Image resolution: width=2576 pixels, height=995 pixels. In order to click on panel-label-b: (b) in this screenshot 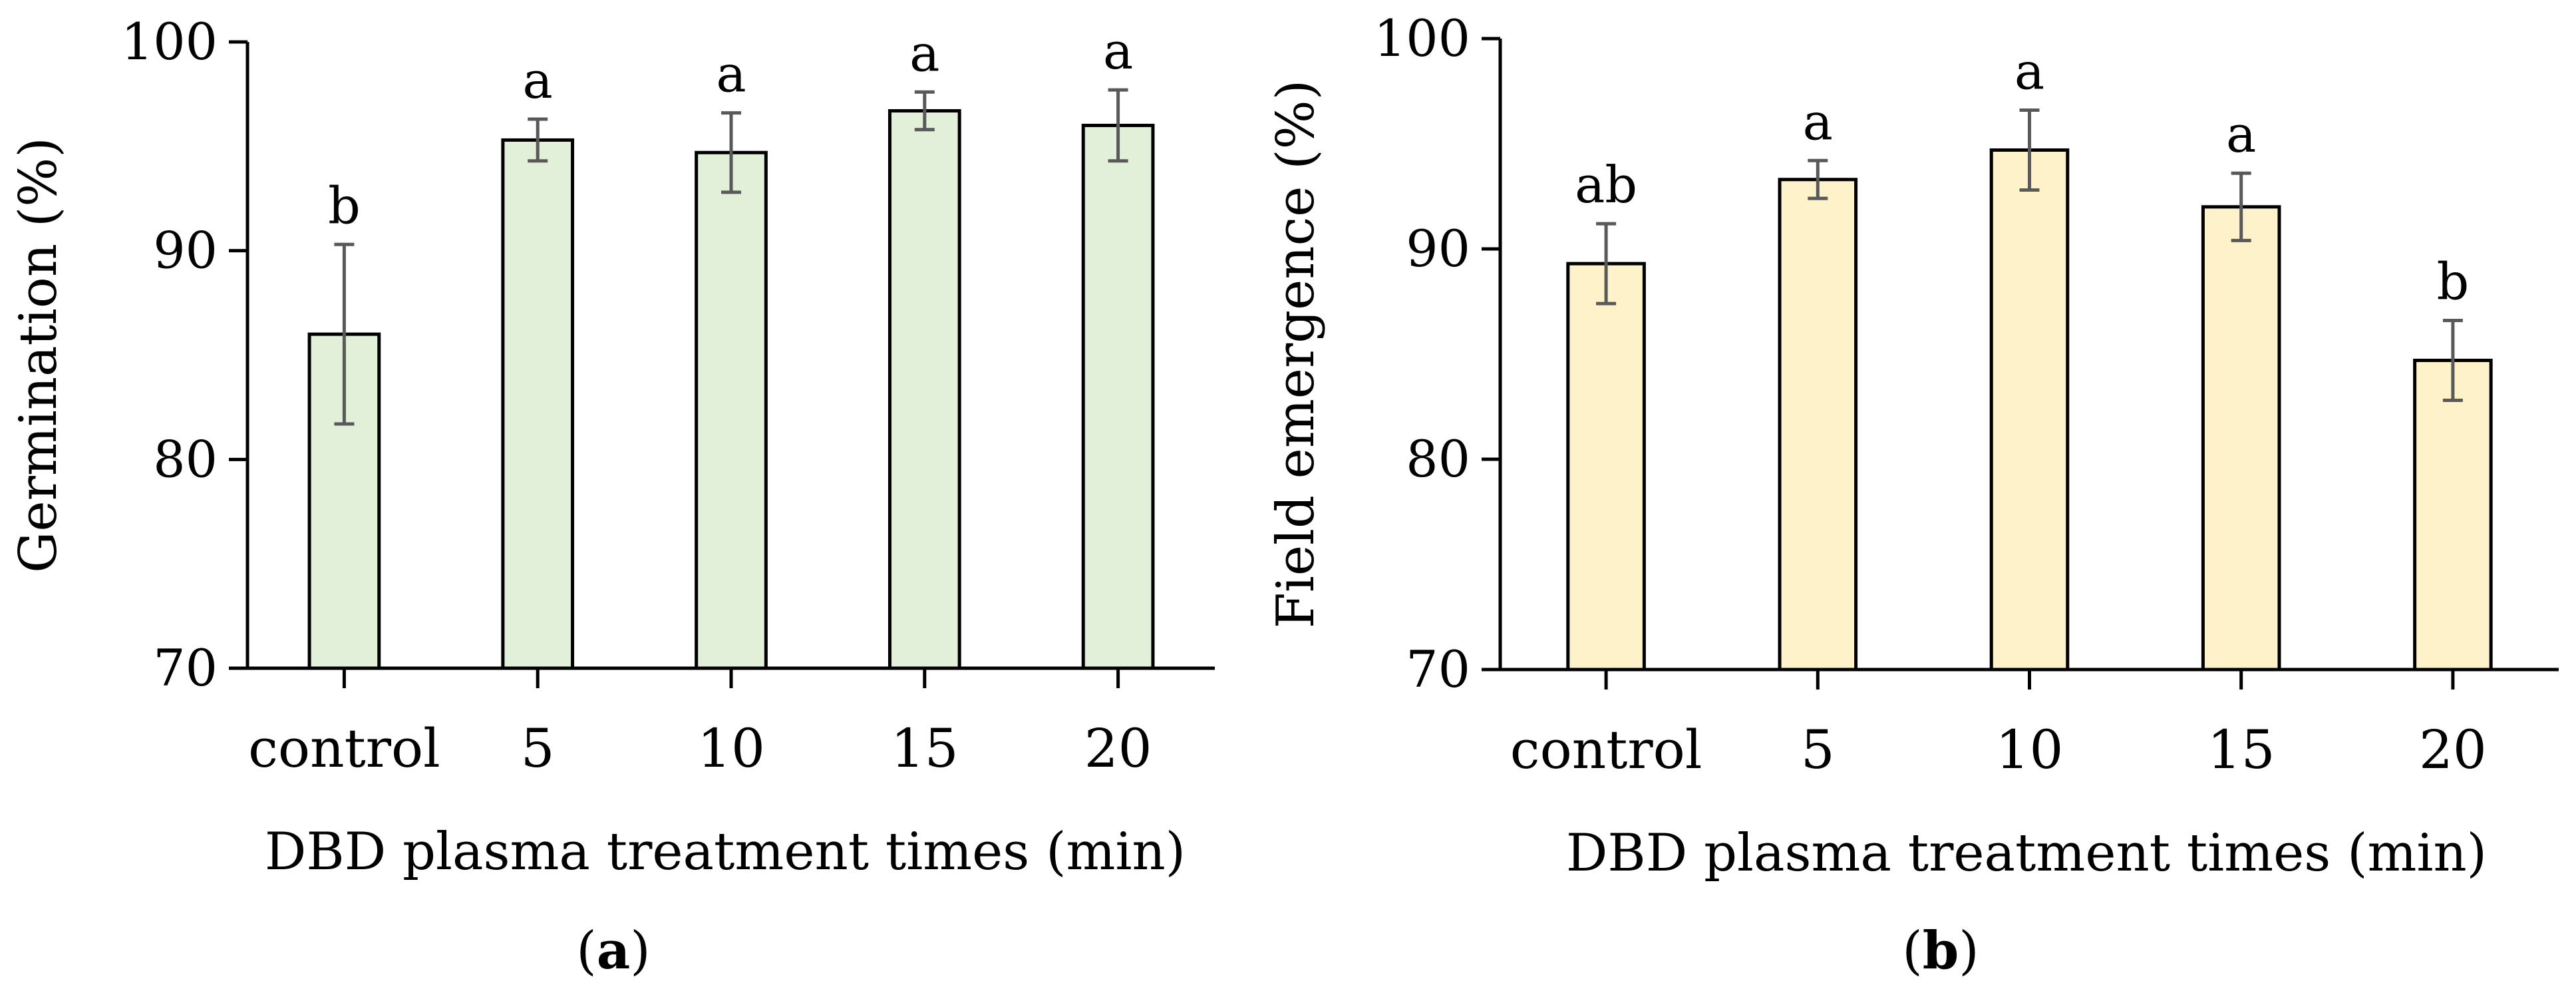, I will do `click(1940, 950)`.